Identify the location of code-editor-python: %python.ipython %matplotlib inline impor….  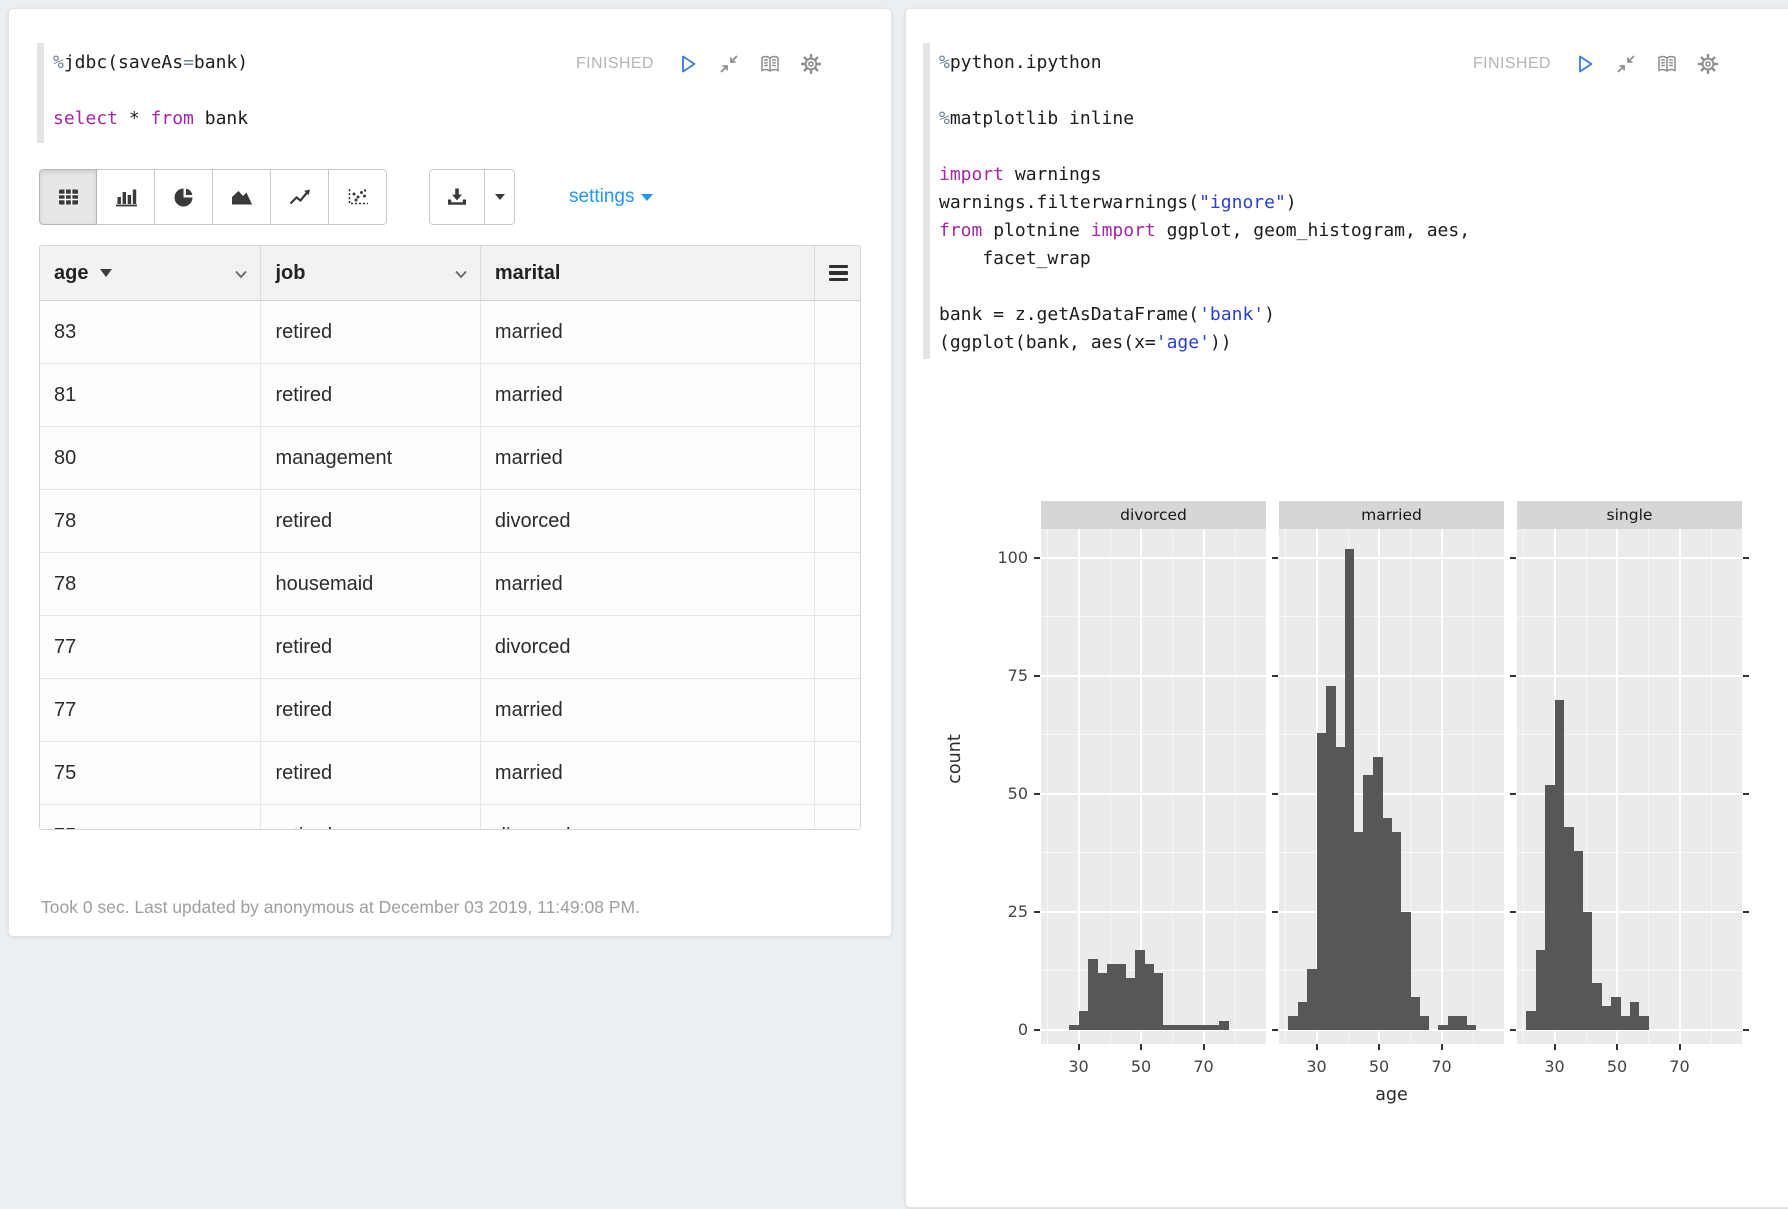
(1204, 203).